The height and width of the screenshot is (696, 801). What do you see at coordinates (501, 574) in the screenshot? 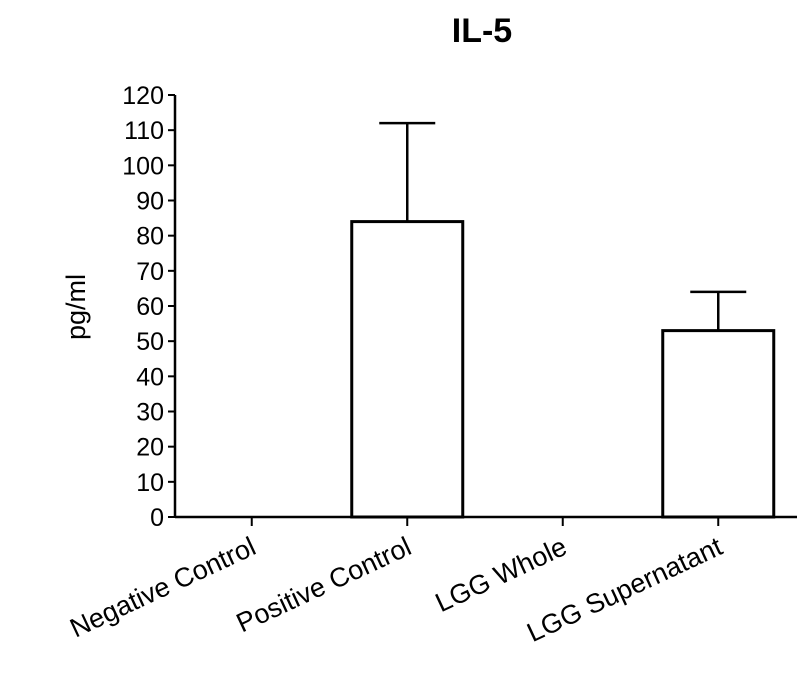
I see `x-tick-label-lgg-whole: LGG Whole` at bounding box center [501, 574].